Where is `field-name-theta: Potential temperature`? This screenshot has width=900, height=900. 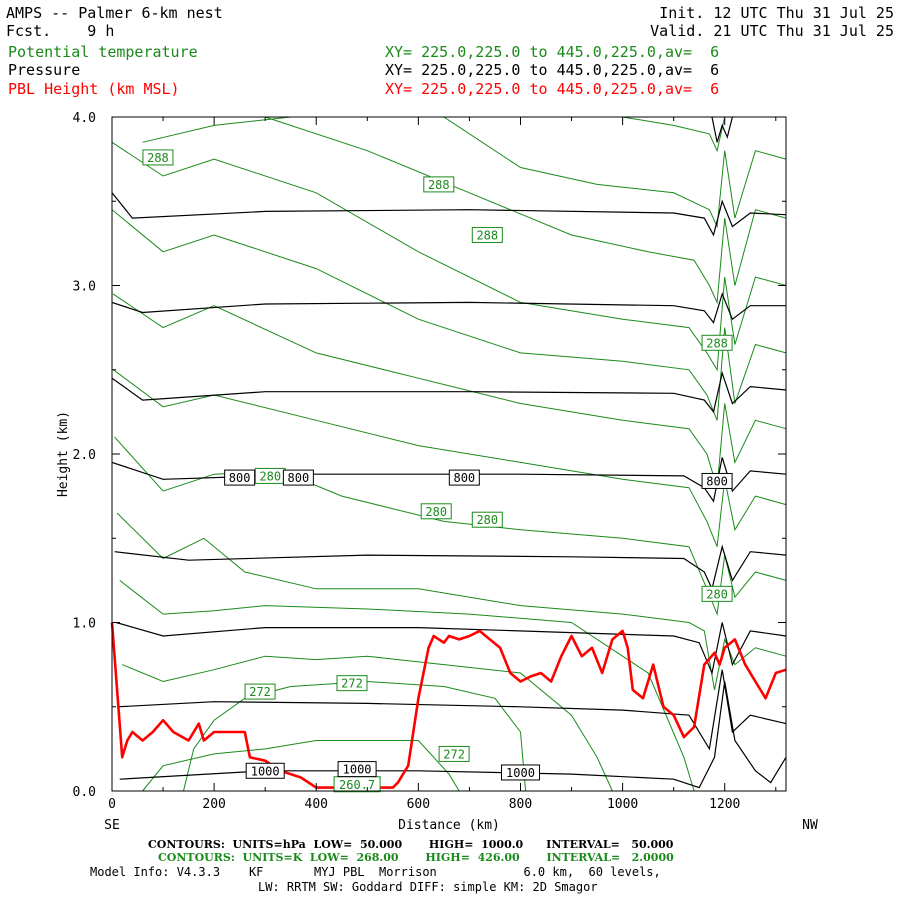 field-name-theta: Potential temperature is located at coordinates (103, 52).